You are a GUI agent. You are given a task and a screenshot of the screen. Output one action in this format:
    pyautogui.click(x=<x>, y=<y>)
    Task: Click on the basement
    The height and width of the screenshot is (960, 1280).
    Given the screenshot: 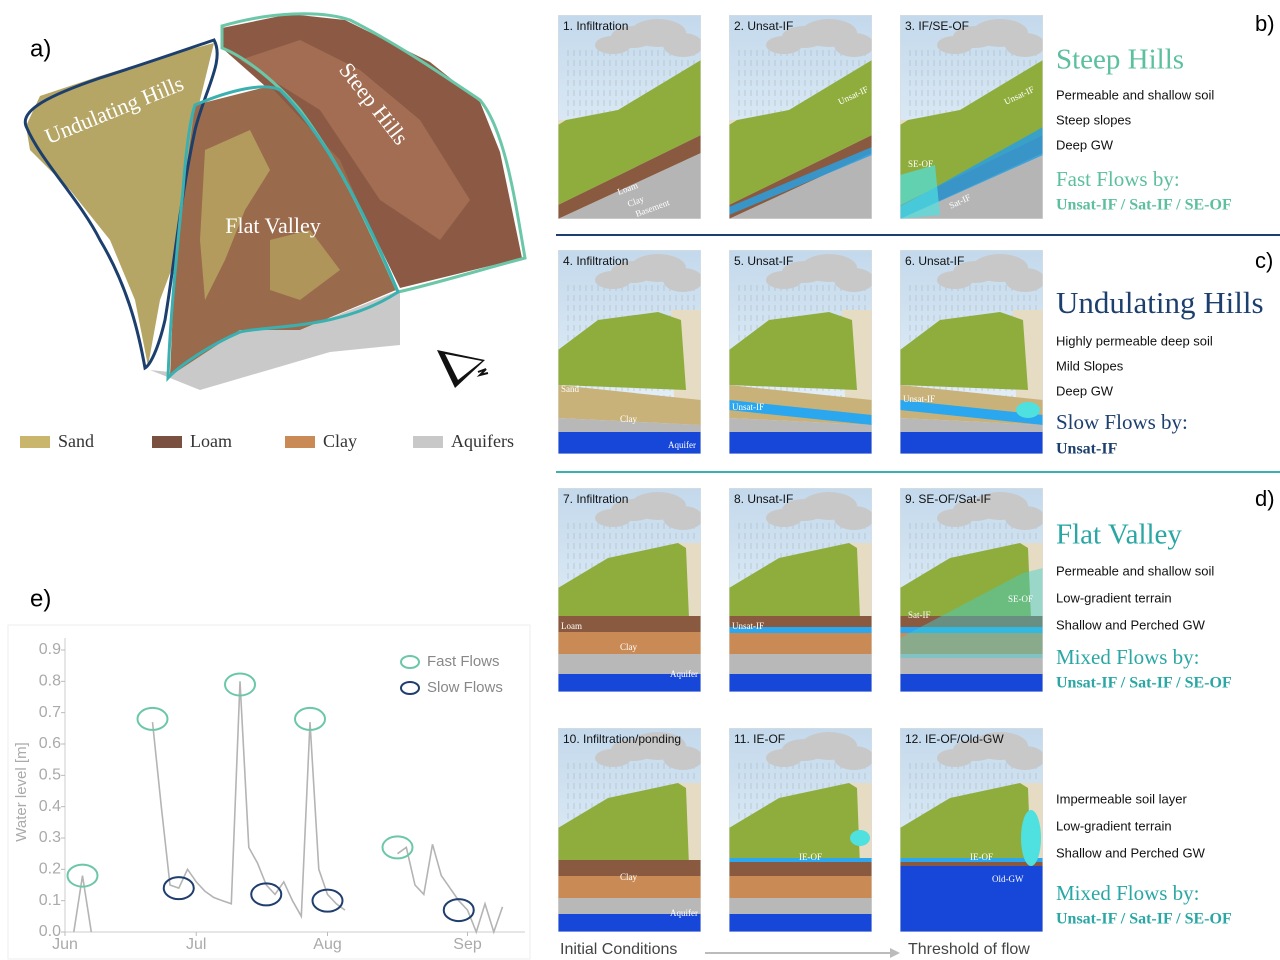 What is the action you would take?
    pyautogui.click(x=629, y=186)
    